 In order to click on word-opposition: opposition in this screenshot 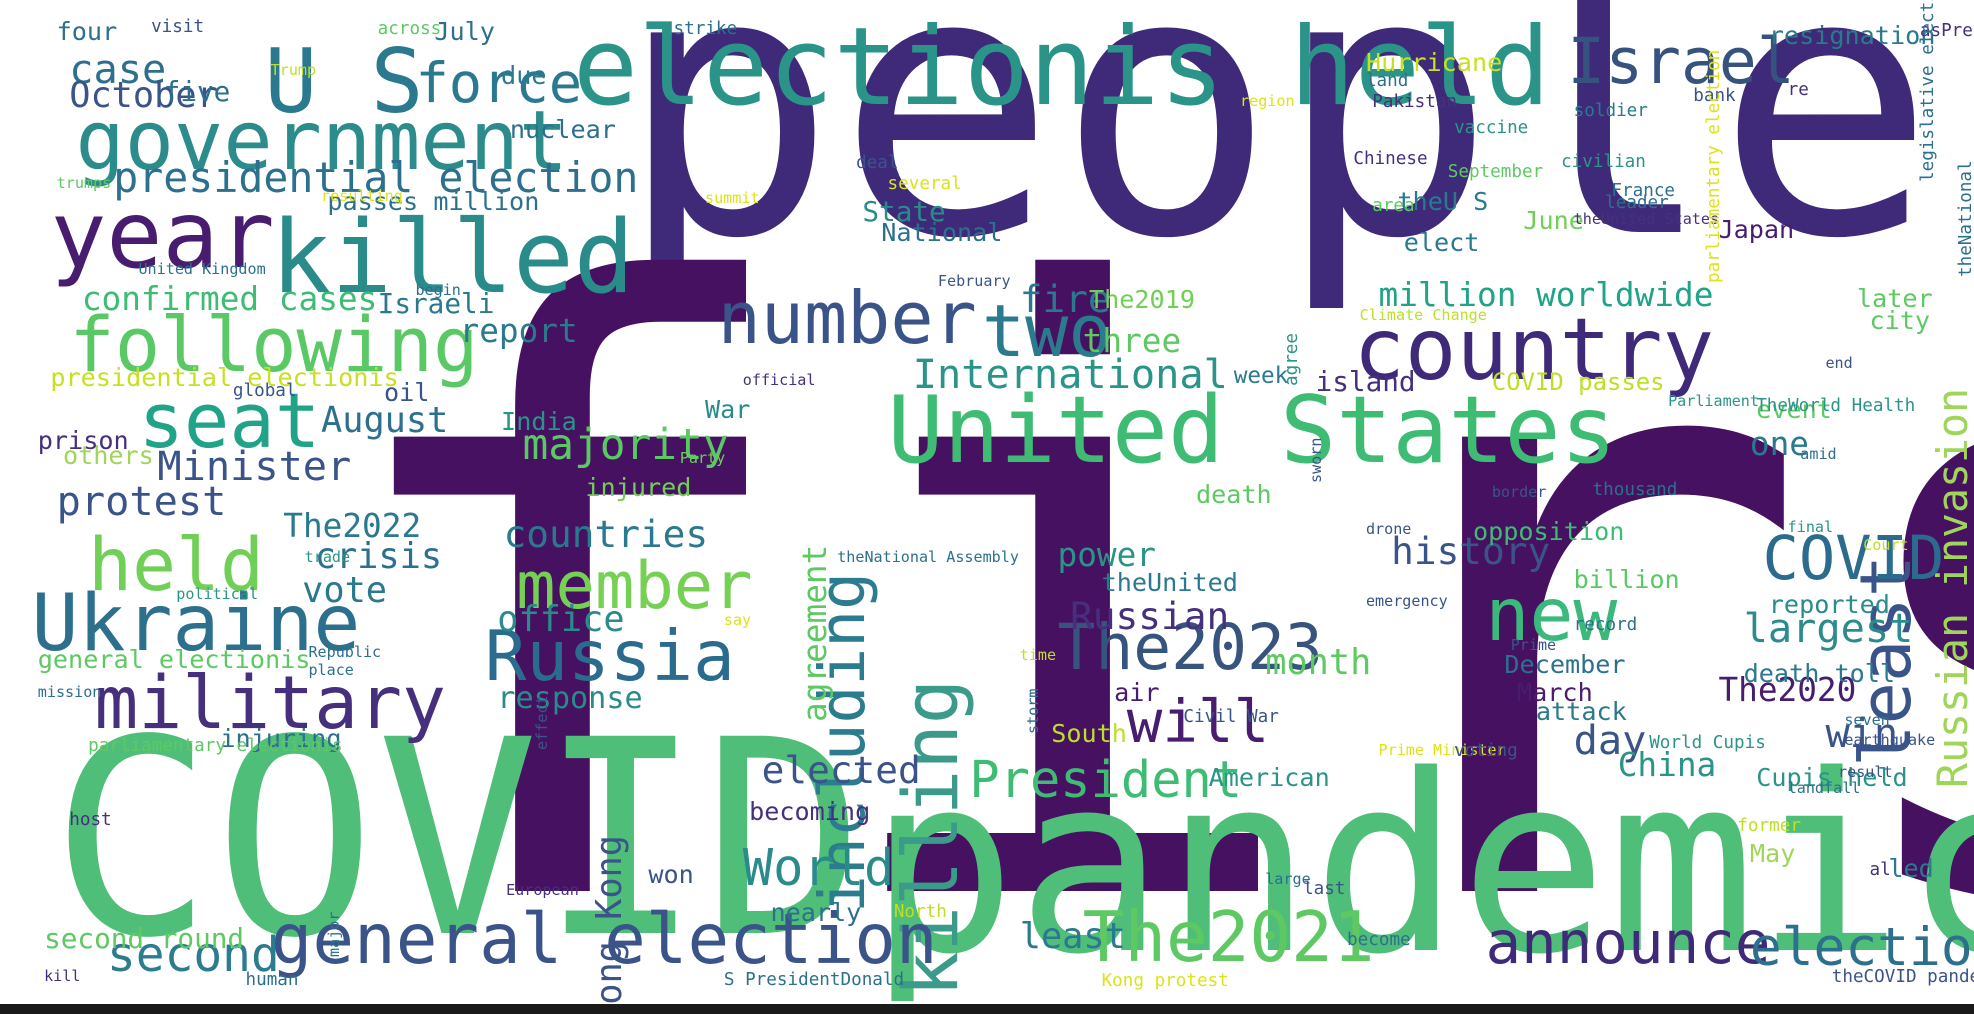, I will do `click(1548, 531)`.